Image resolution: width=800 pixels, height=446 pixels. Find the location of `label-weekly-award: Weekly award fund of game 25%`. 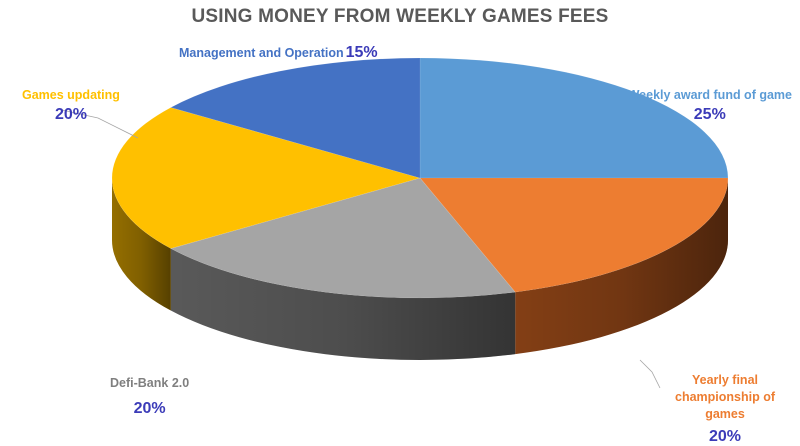

label-weekly-award: Weekly award fund of game 25% is located at coordinates (710, 106).